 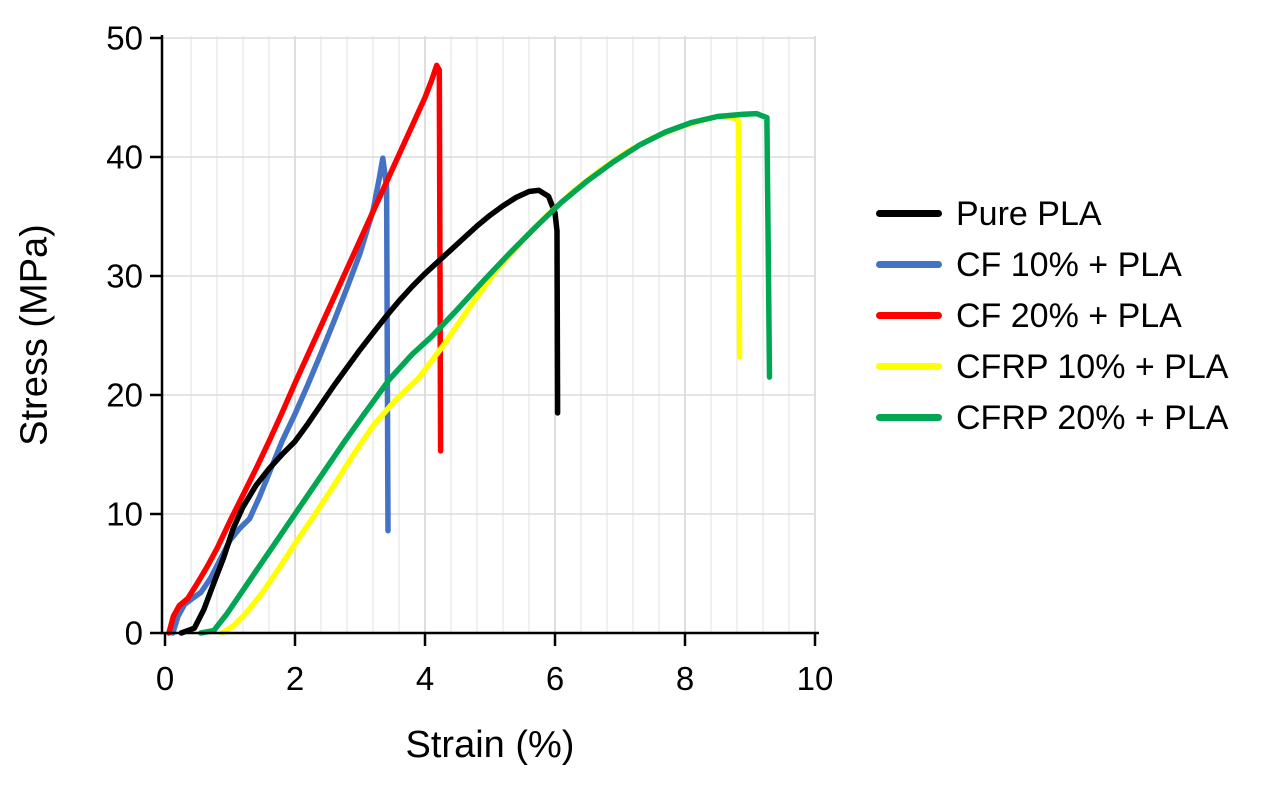 I want to click on x-axis-title: Strain (%), so click(x=490, y=745).